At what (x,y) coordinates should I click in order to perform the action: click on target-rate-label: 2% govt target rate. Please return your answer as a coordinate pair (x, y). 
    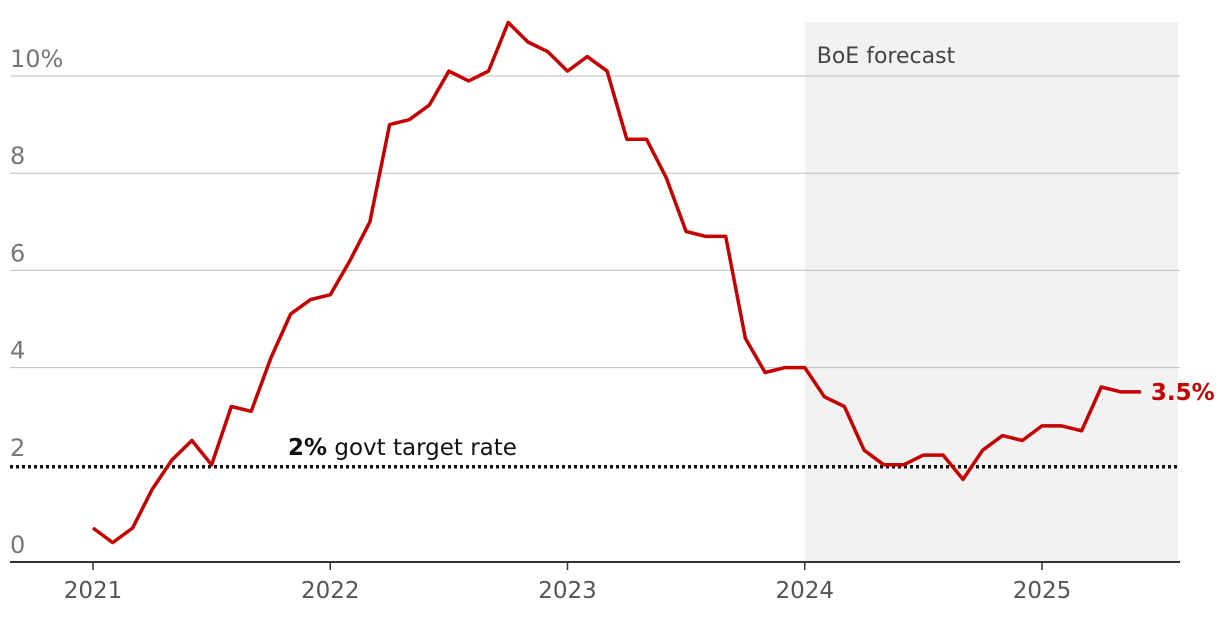
    Looking at the image, I should click on (402, 448).